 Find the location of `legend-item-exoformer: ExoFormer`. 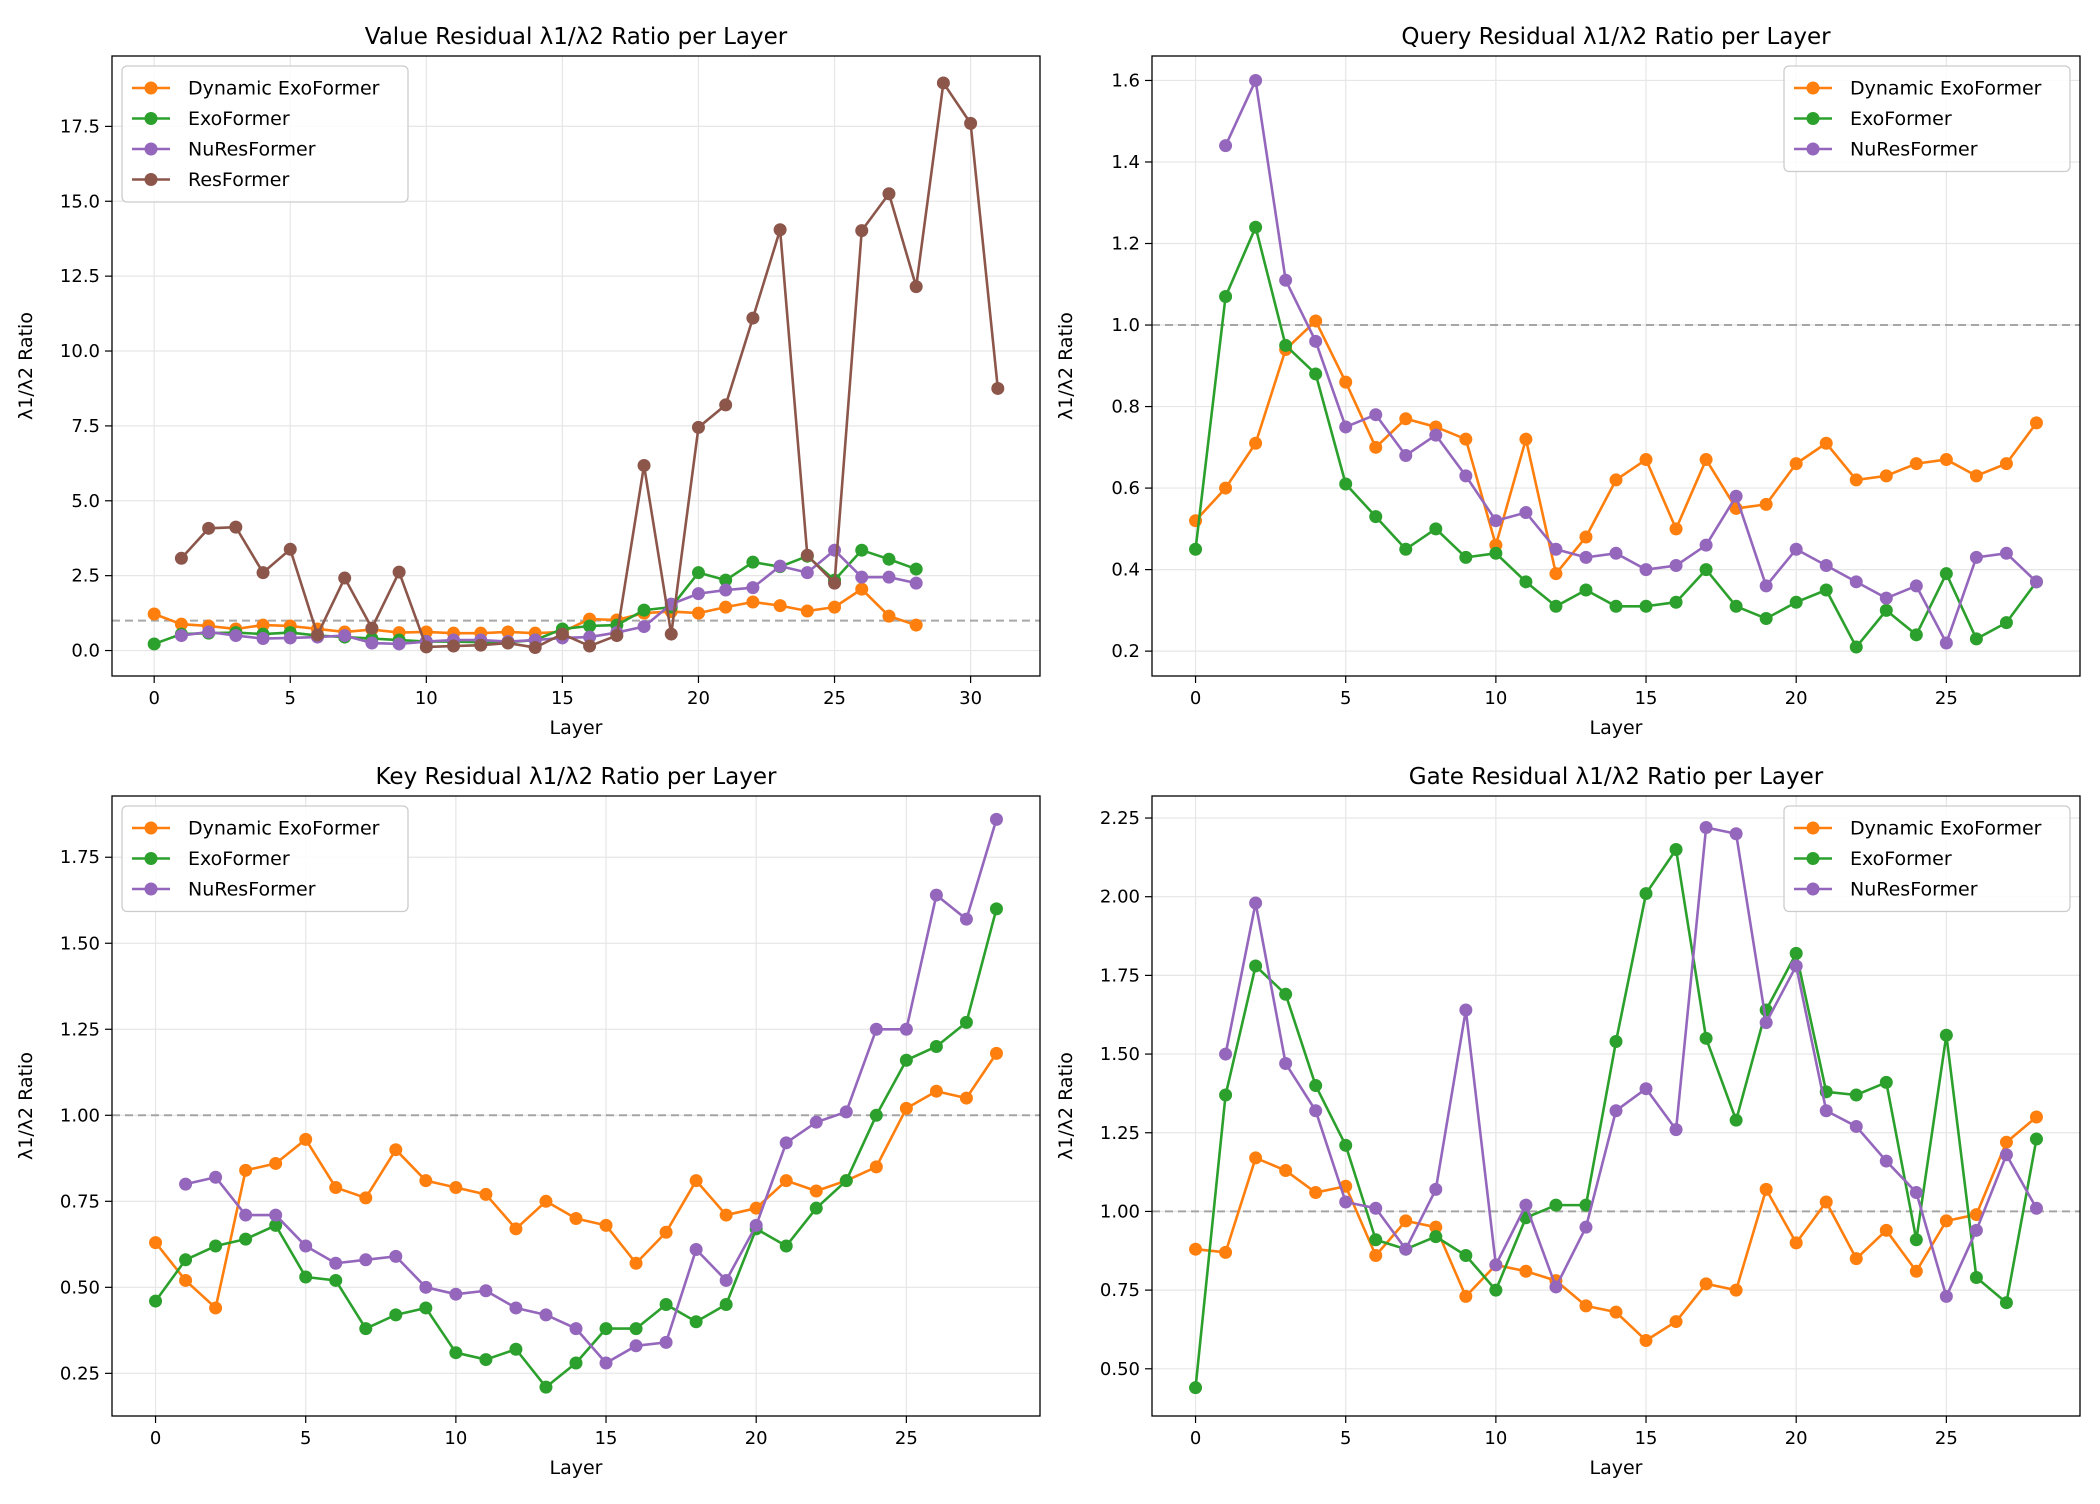

legend-item-exoformer: ExoFormer is located at coordinates (211, 859).